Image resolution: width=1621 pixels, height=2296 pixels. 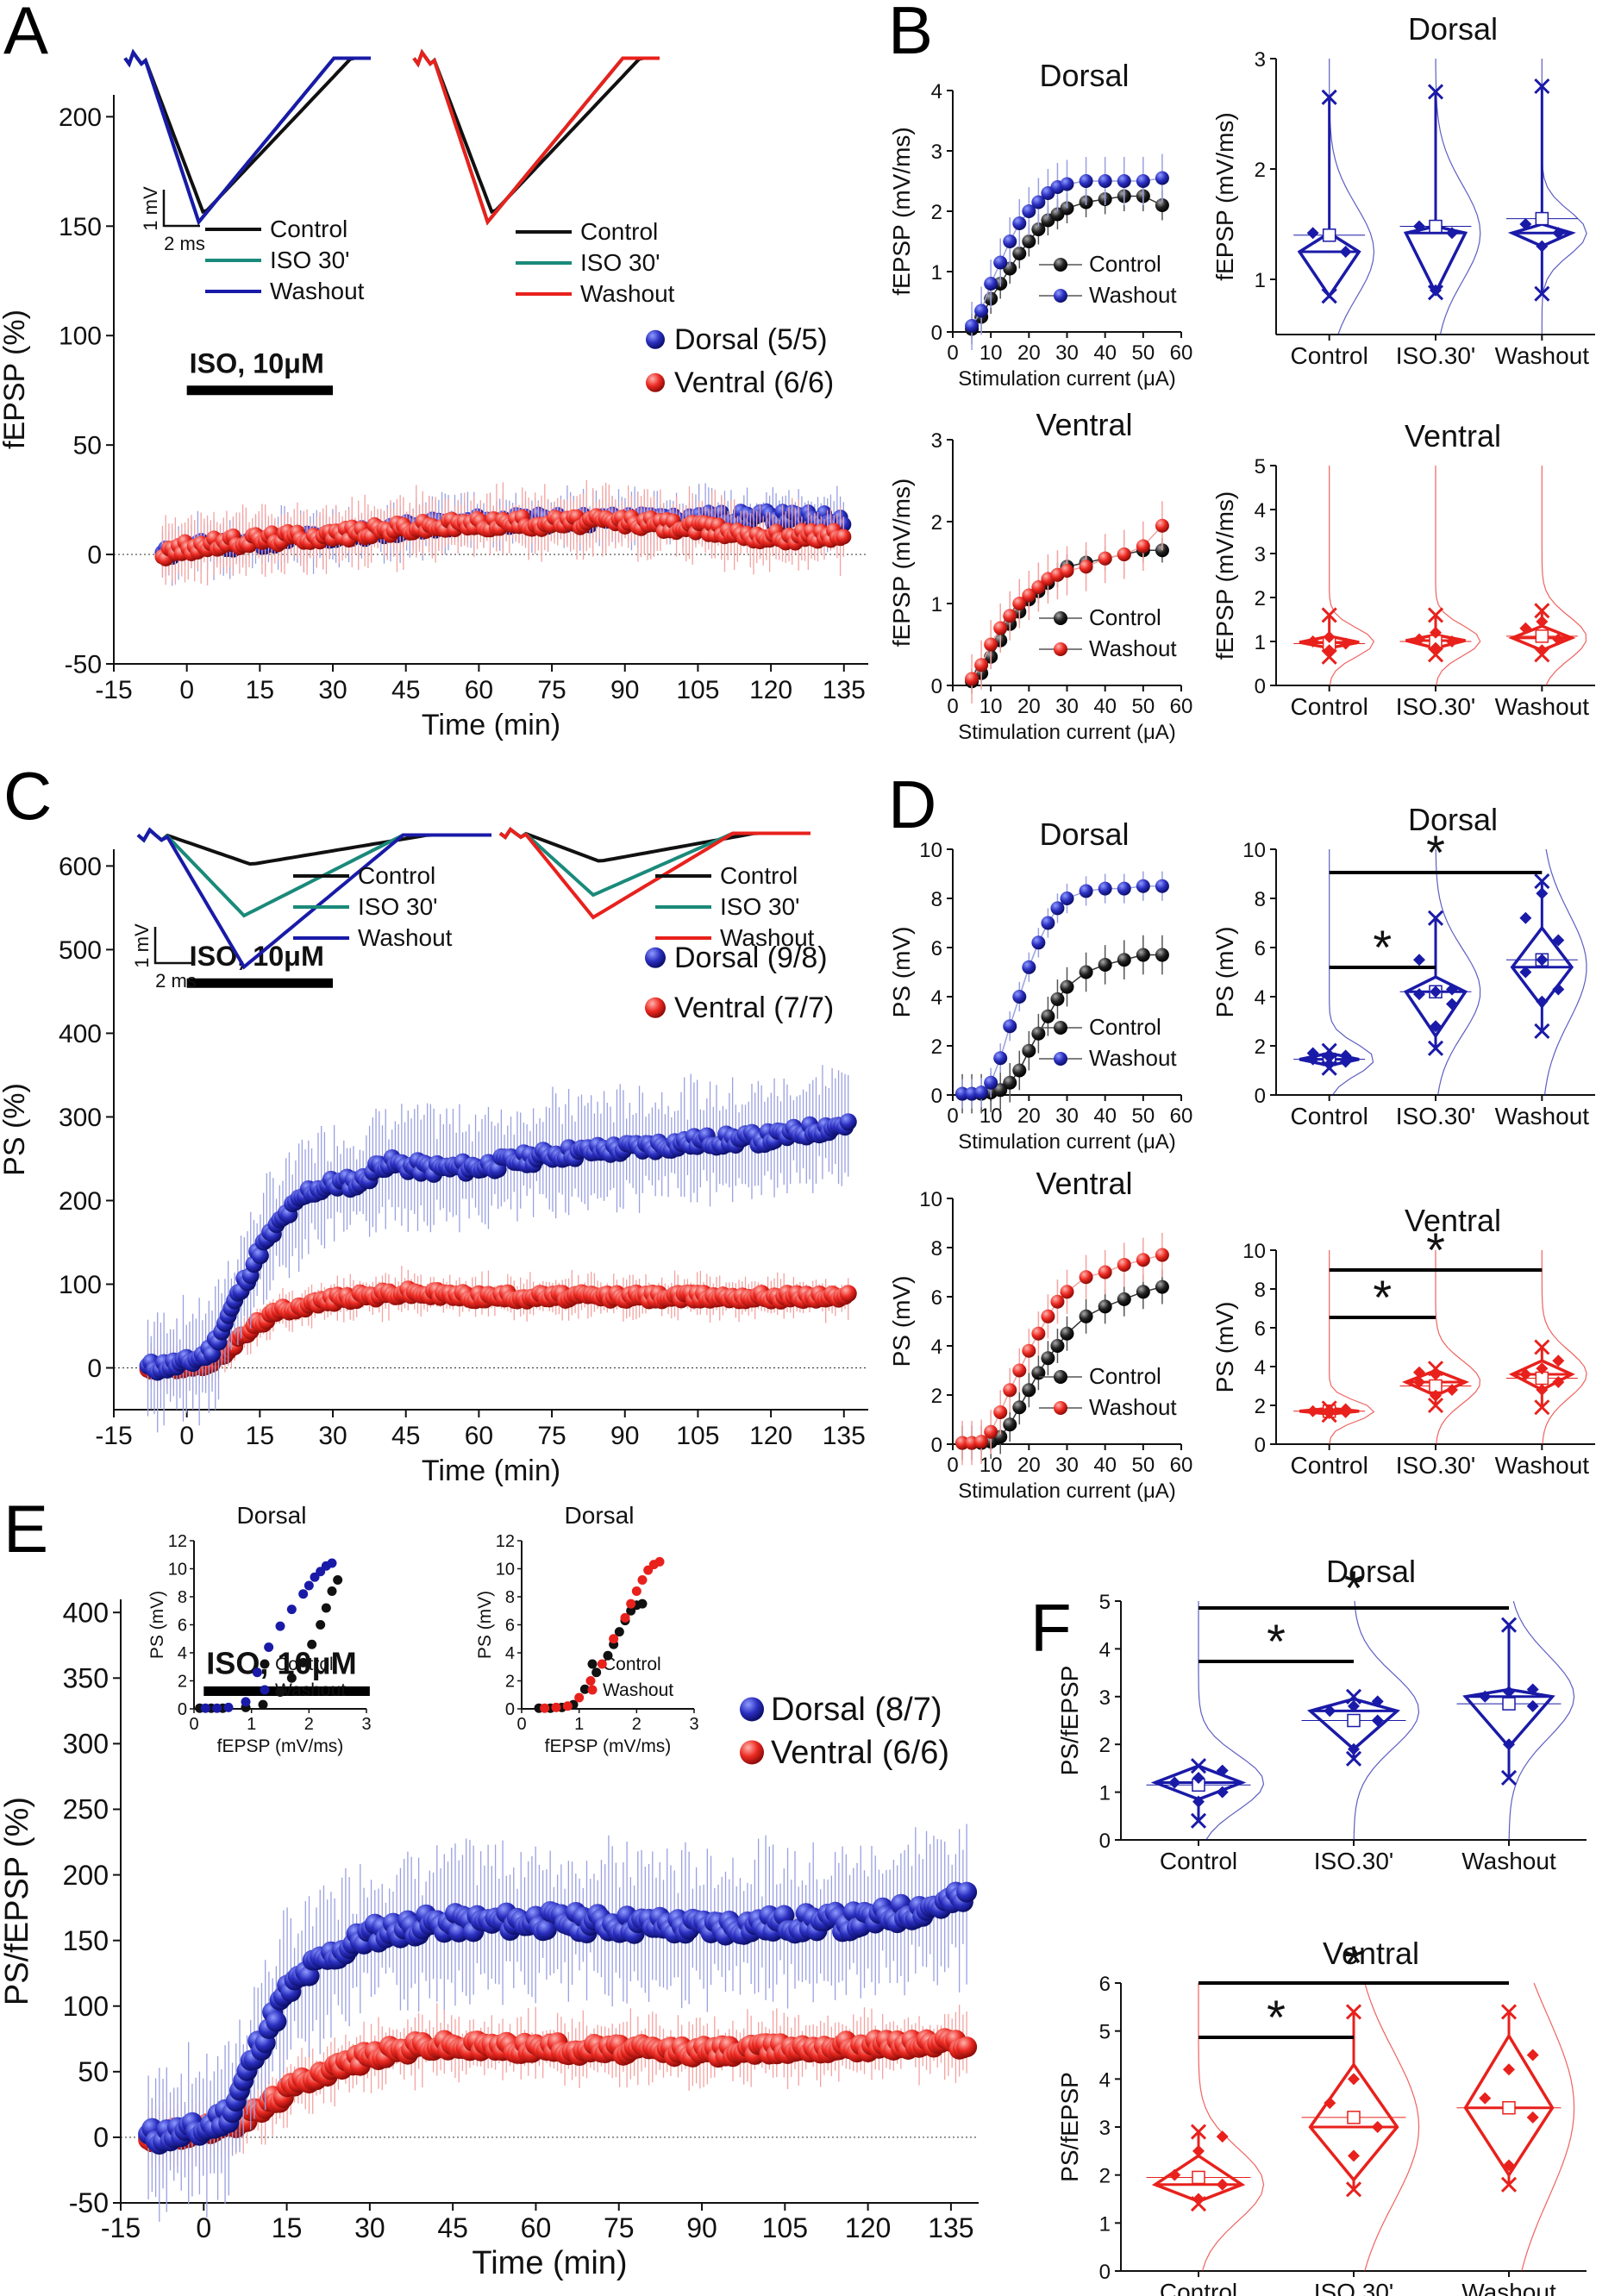 I want to click on y-tick-label: 10, so click(x=178, y=1570).